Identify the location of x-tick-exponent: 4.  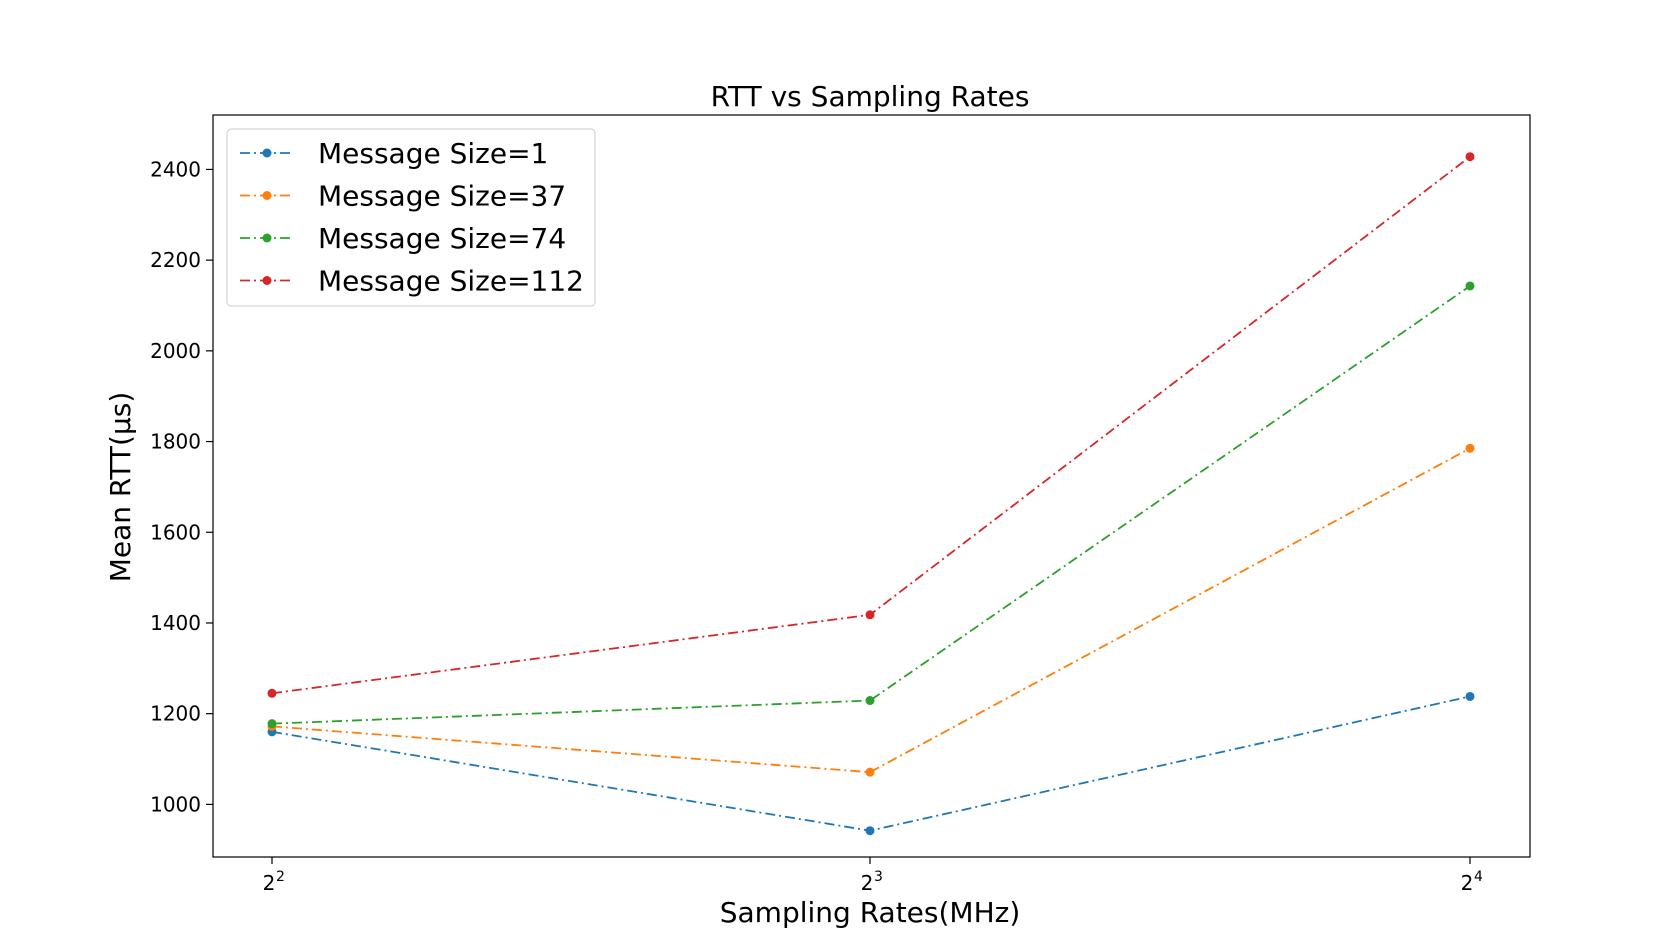
(1478, 877).